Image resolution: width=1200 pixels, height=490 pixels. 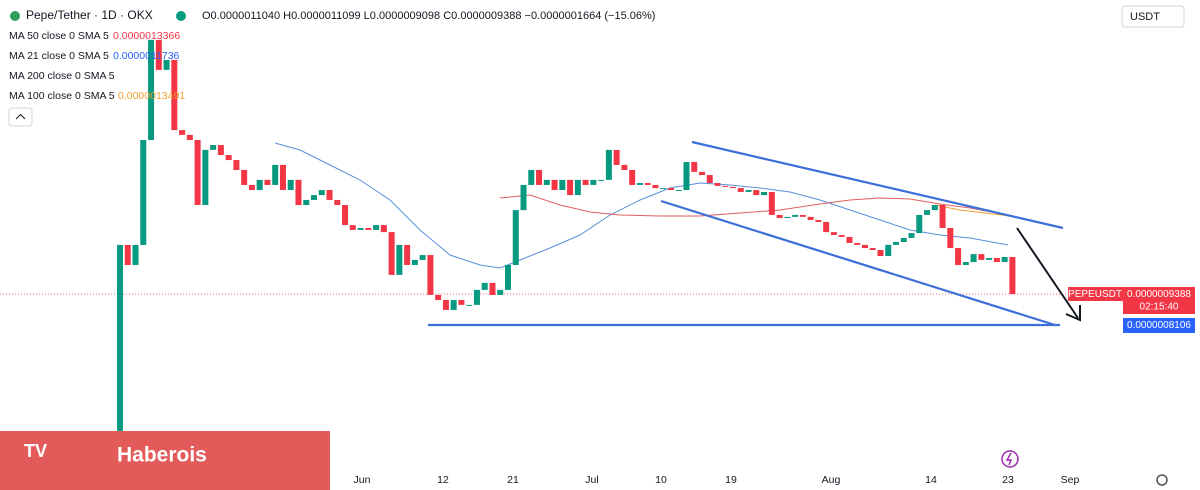 I want to click on last-price: 0.0000009388, so click(x=1159, y=294).